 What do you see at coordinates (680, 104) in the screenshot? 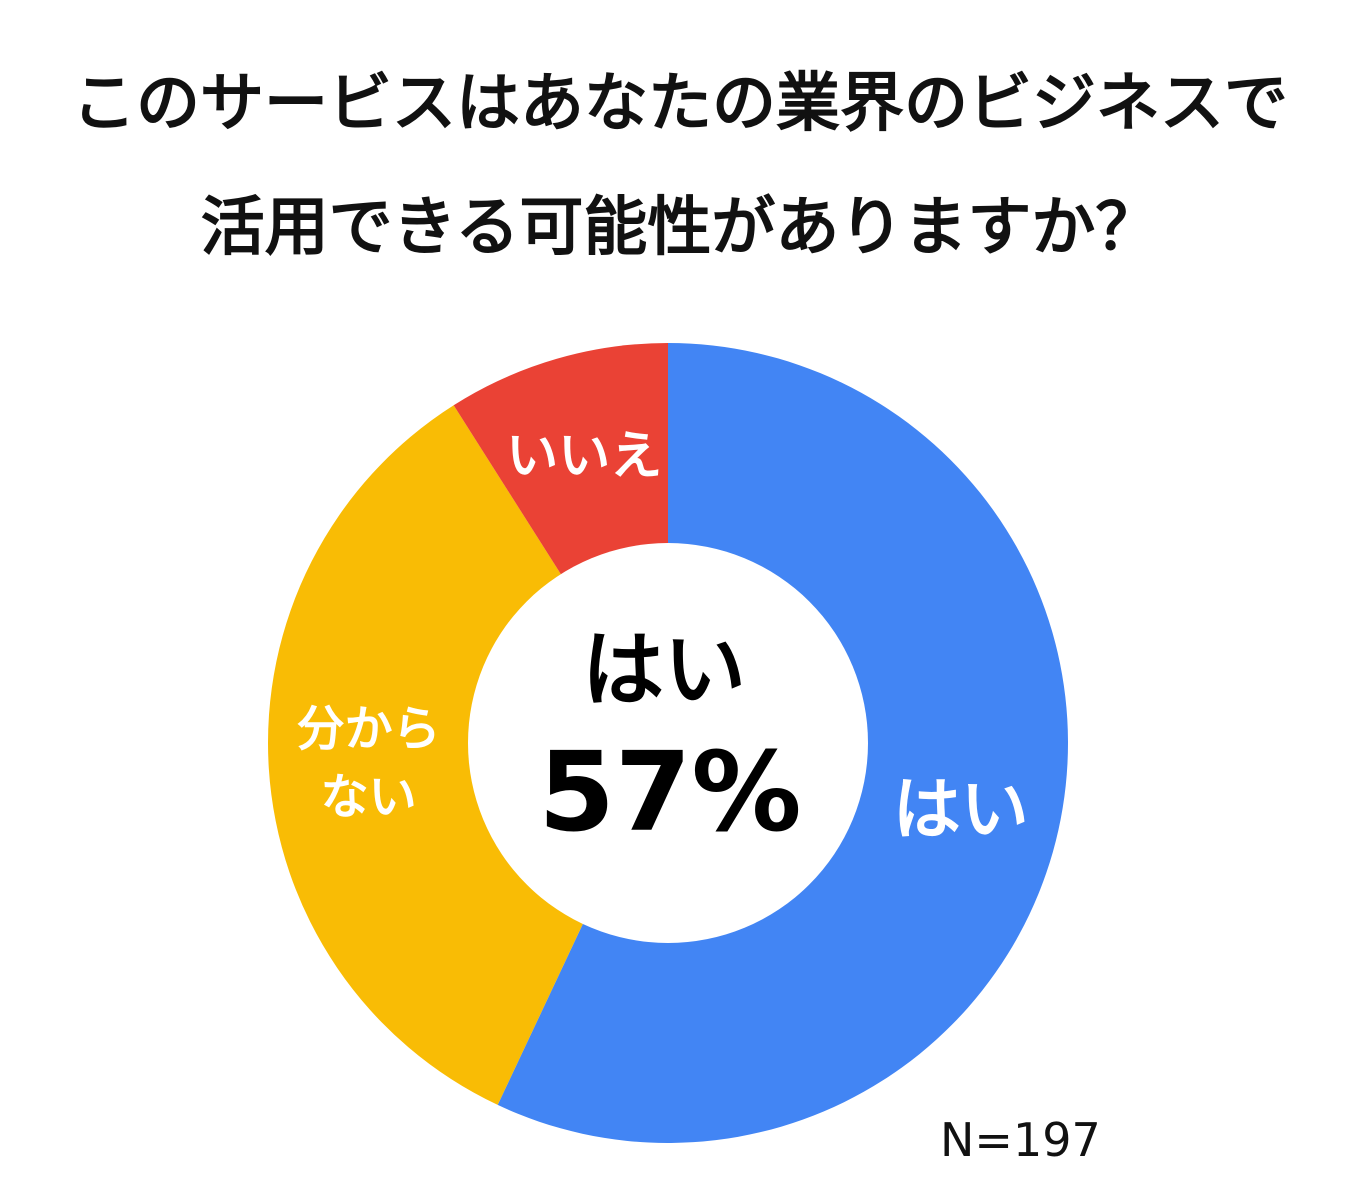
I see `chart-title-line-1: このサービスはあなたの業界のビジネスで` at bounding box center [680, 104].